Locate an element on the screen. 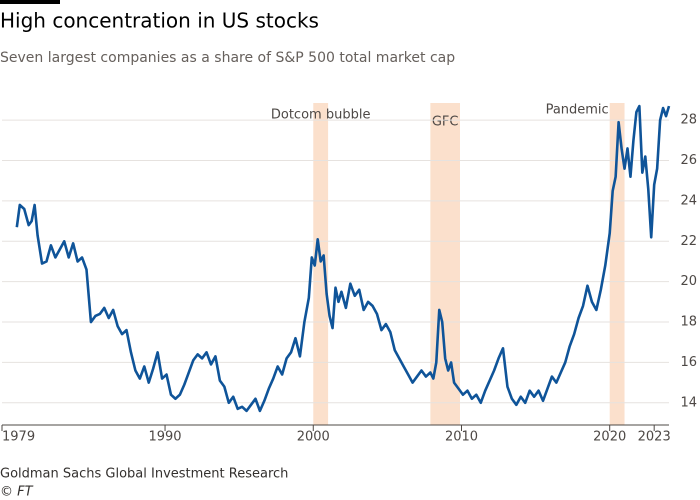 The image size is (700, 500). x-tick-label: 1979 is located at coordinates (18, 437).